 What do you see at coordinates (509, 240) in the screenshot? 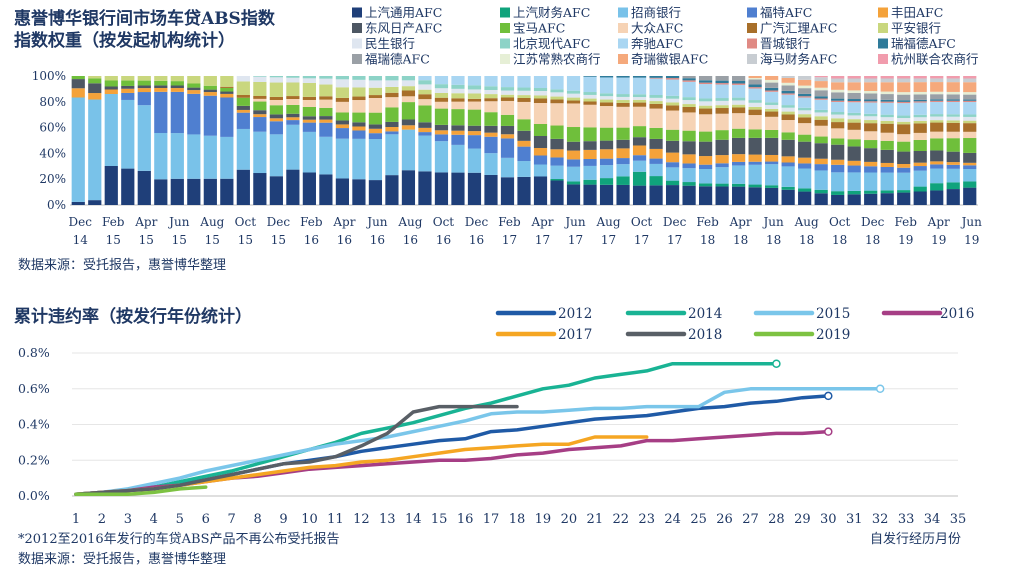
I see `x-tick-label-year: 17` at bounding box center [509, 240].